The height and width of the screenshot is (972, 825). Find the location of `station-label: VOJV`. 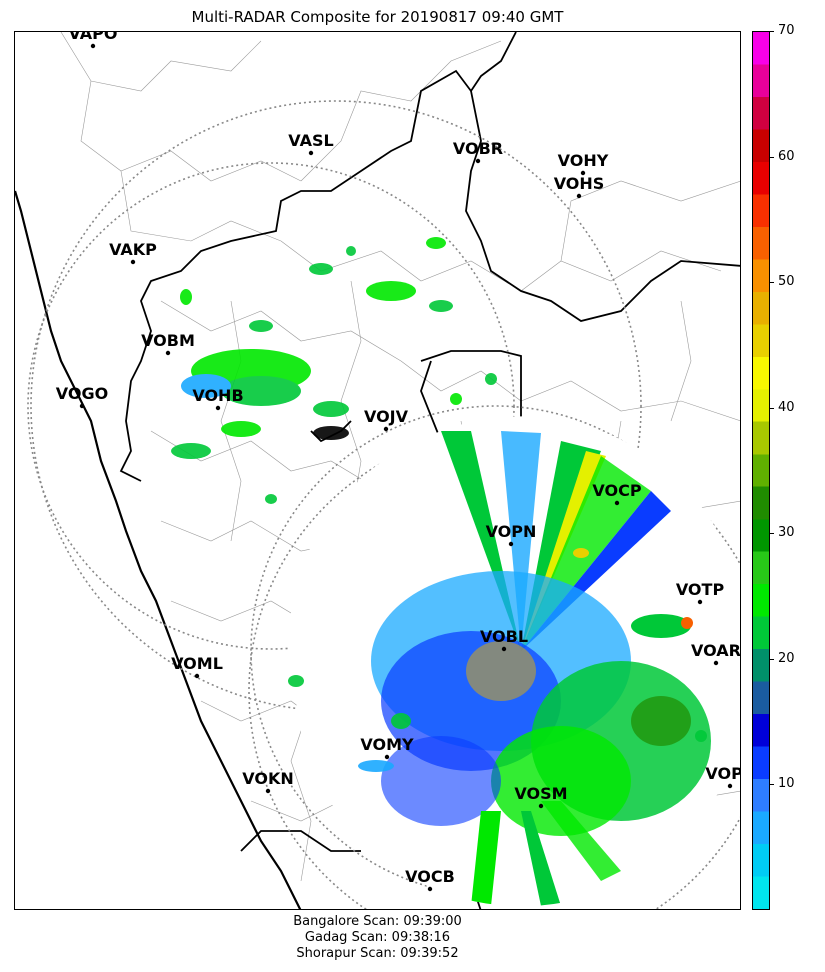

station-label: VOJV is located at coordinates (386, 416).